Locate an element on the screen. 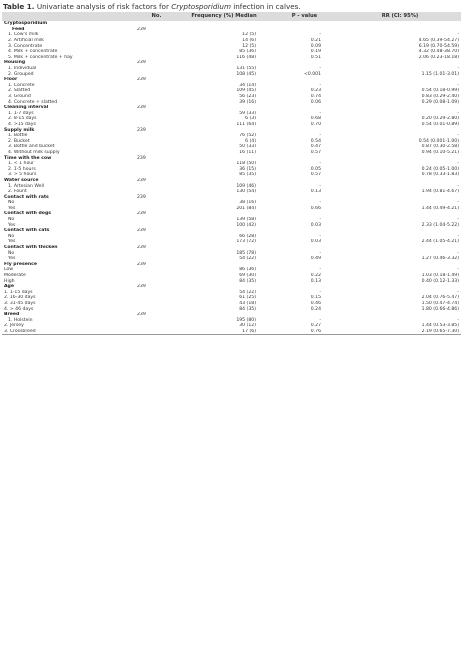 This screenshot has height=661, width=463. table-row: Moderate 69 (30) 0.22 1.03 (0.18-1.49) is located at coordinates (231, 276).